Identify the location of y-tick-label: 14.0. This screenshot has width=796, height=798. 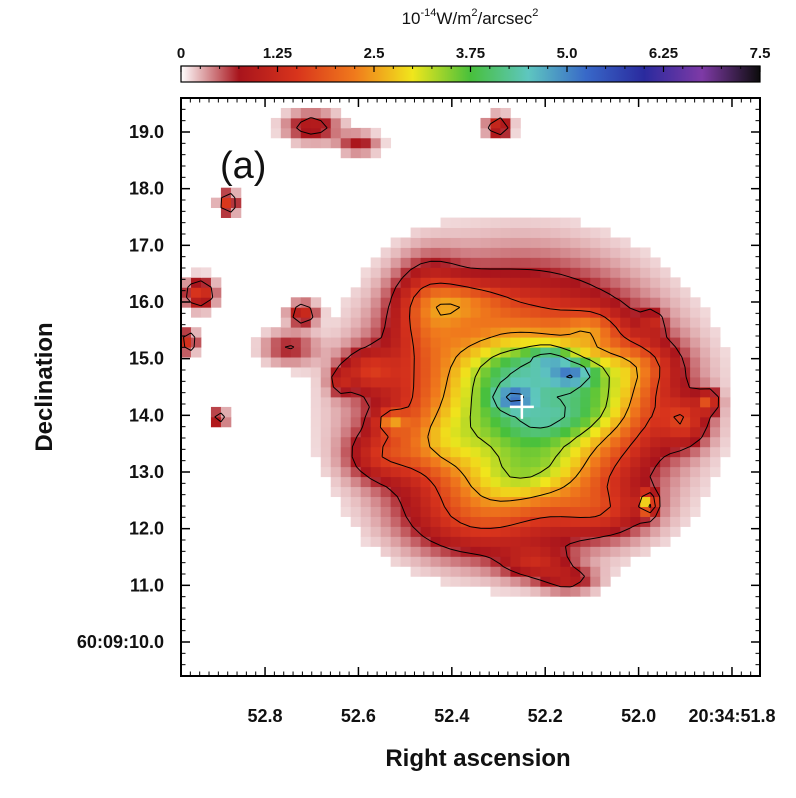
(146, 415).